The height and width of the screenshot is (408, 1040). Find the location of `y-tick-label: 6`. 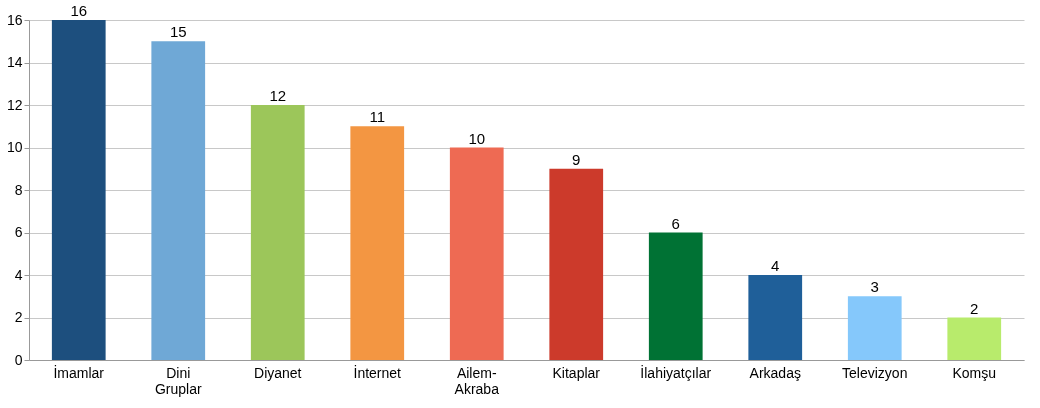

y-tick-label: 6 is located at coordinates (18, 232).